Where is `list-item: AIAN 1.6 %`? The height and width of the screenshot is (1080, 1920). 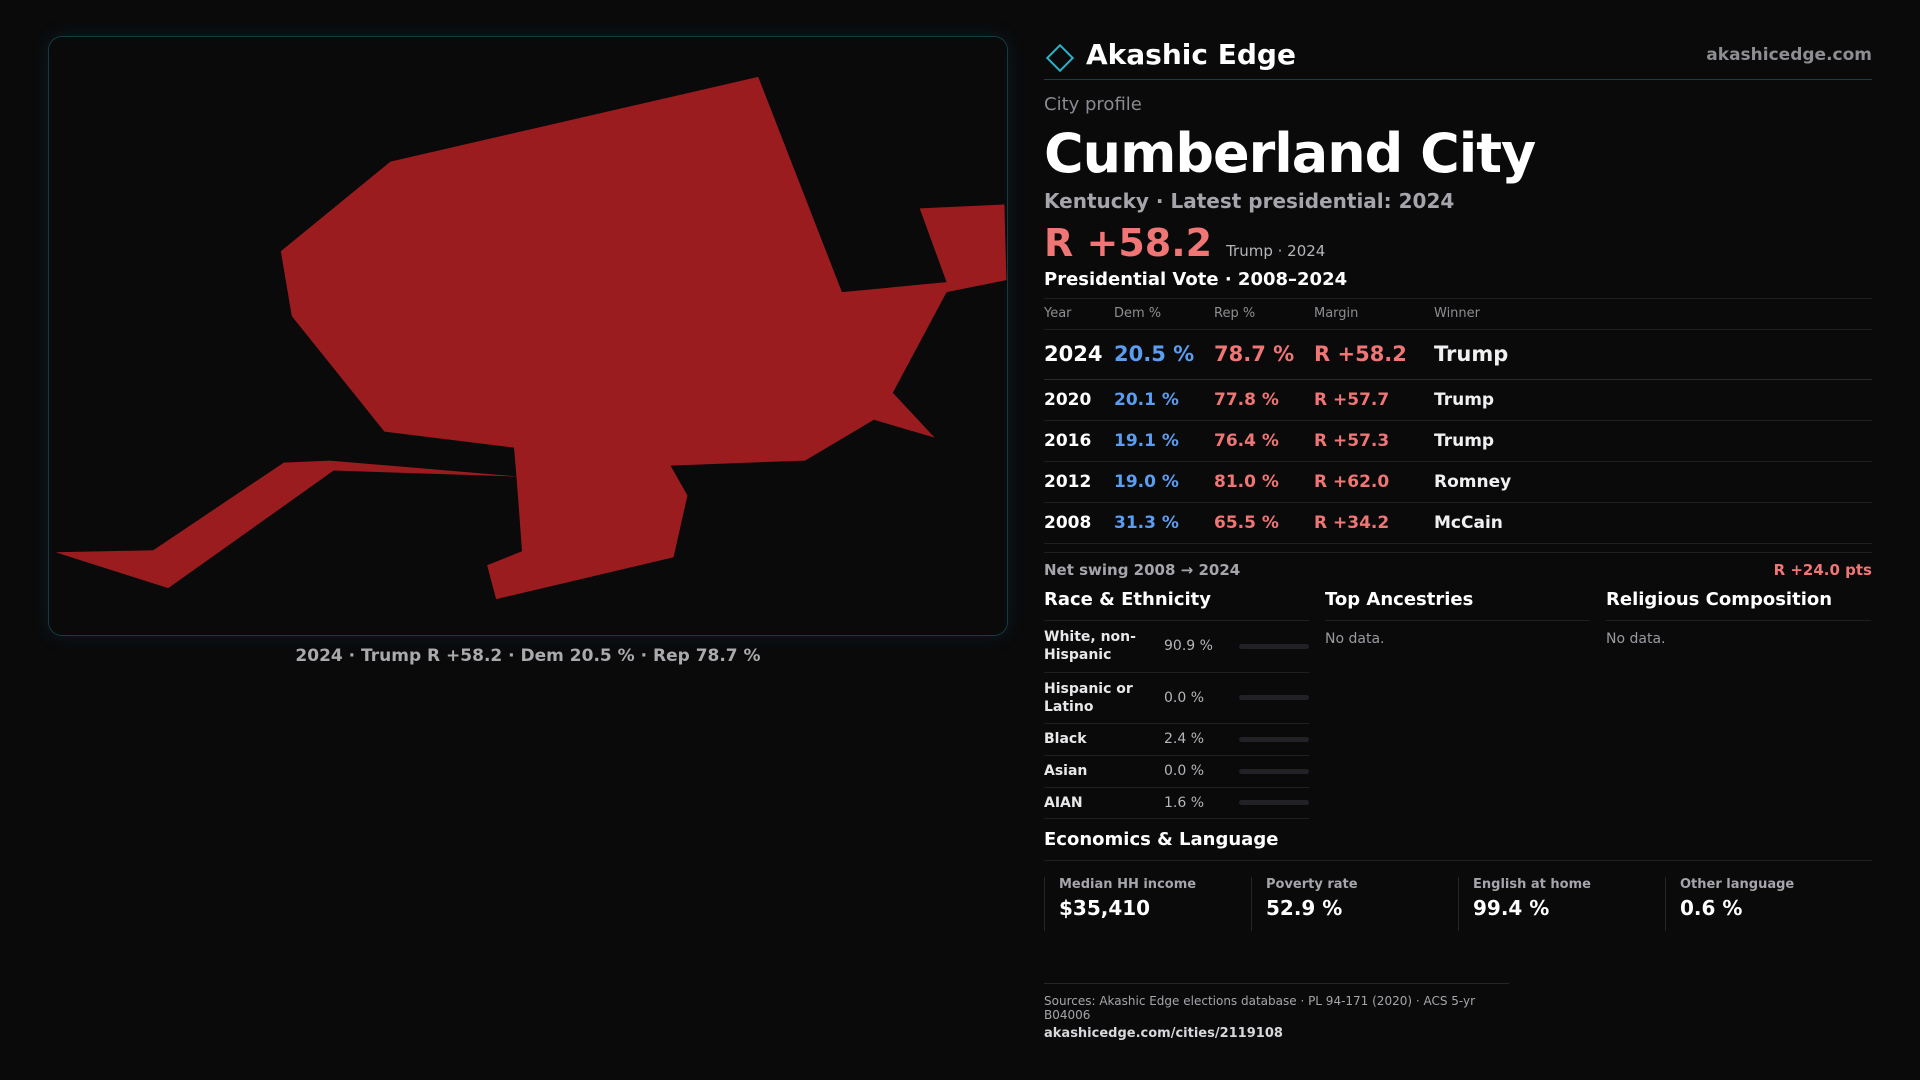 list-item: AIAN 1.6 % is located at coordinates (1176, 803).